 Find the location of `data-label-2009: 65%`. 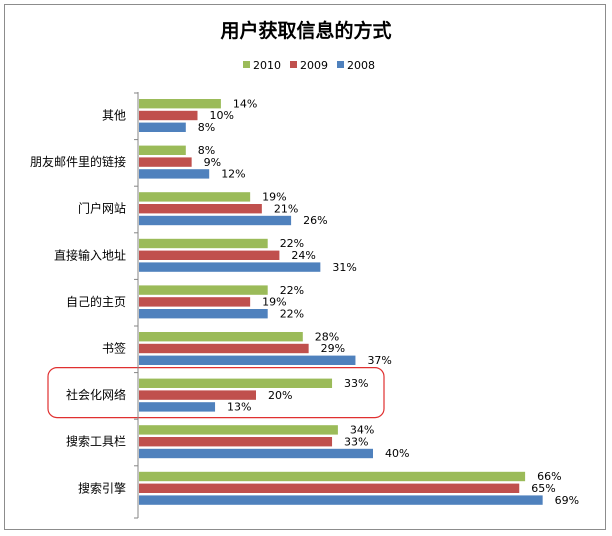

data-label-2009: 65% is located at coordinates (543, 488).